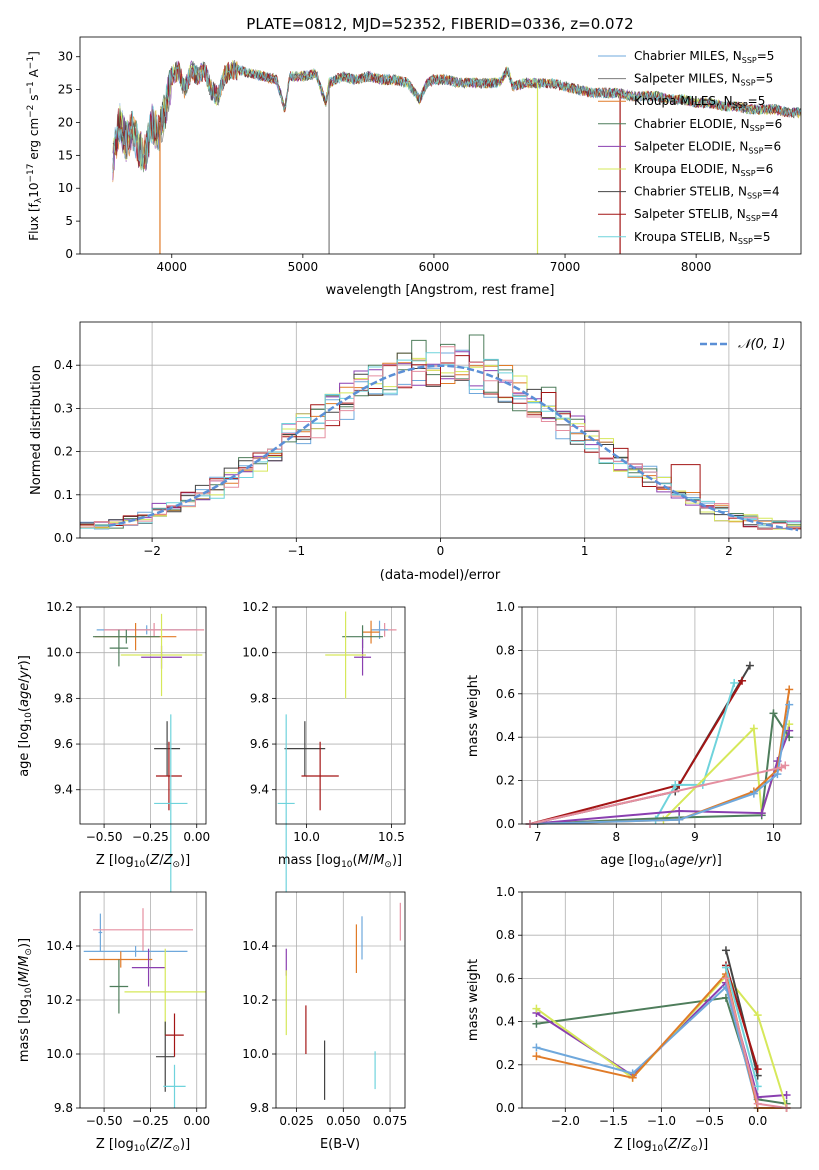  What do you see at coordinates (391, 837) in the screenshot?
I see `x-tick-label: 10.5` at bounding box center [391, 837].